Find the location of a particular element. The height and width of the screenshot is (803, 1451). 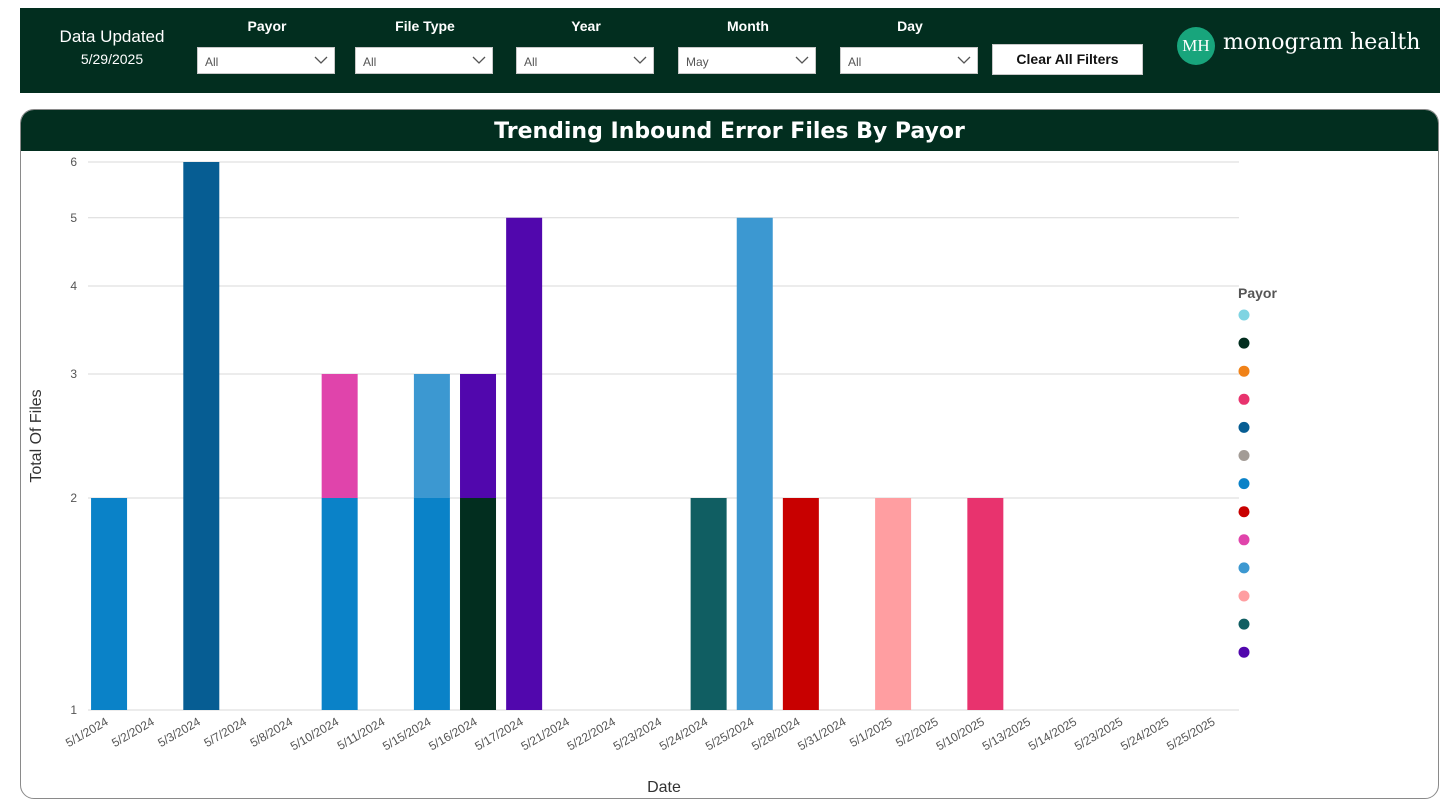

file-type-filter: File Type All is located at coordinates (425, 45).